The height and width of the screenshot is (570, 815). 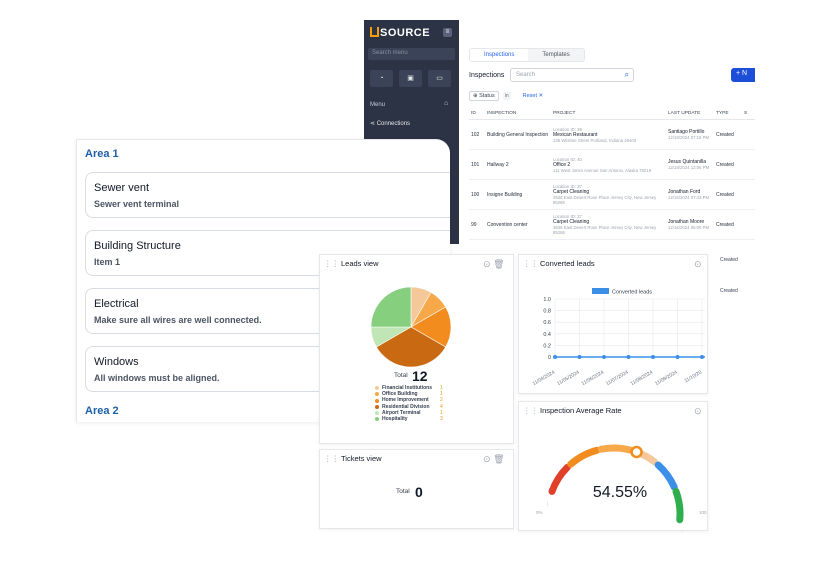 I want to click on updated-by: Jonathan Moore, so click(x=686, y=222).